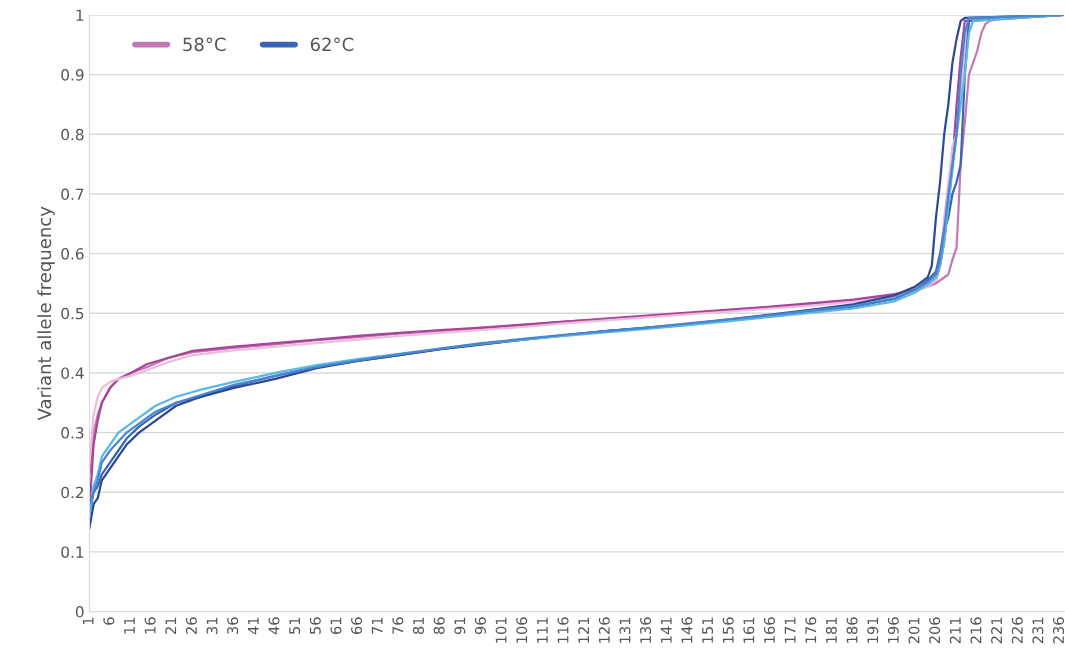 The width and height of the screenshot is (1065, 652). Describe the element at coordinates (893, 630) in the screenshot. I see `x-tick-label: 196` at that location.